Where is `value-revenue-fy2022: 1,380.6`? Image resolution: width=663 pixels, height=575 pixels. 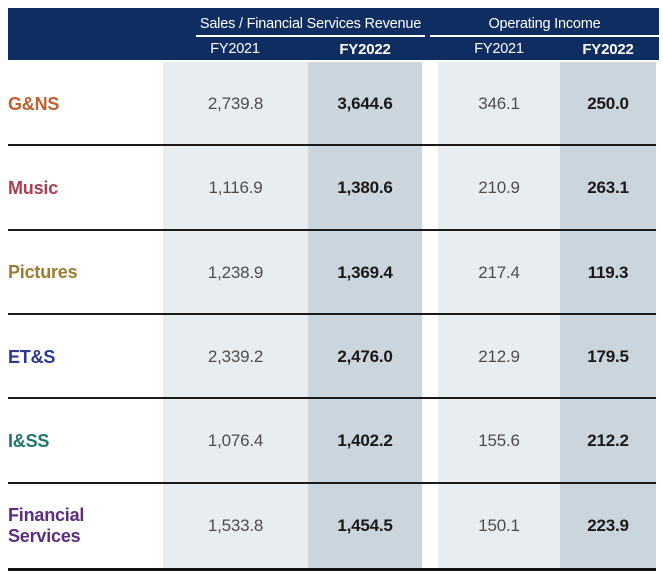
value-revenue-fy2022: 1,380.6 is located at coordinates (365, 188).